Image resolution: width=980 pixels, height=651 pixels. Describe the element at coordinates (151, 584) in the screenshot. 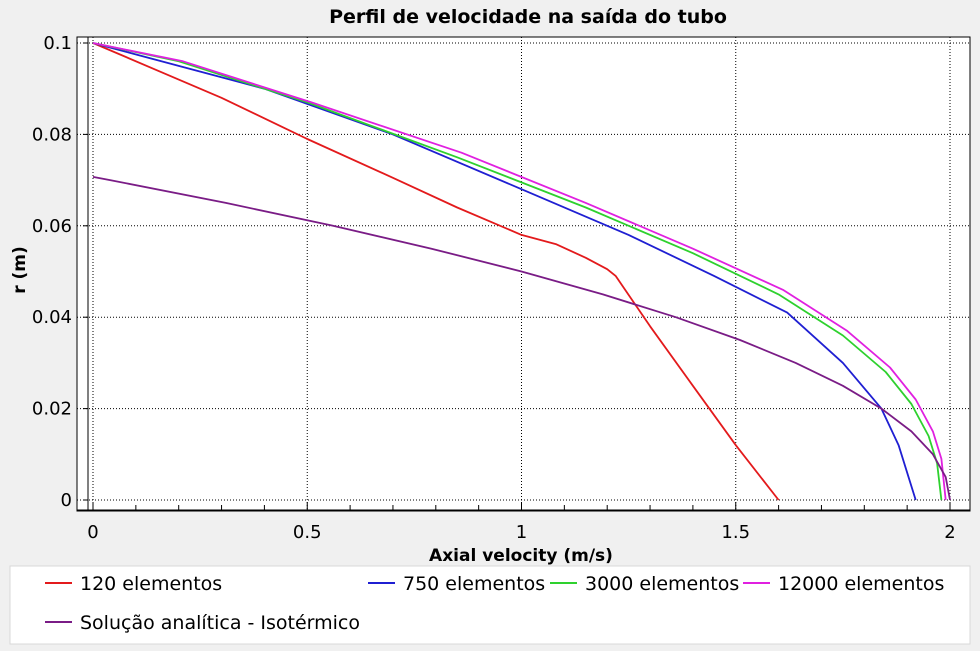

I see `legend-label-1: 120 elementos` at that location.